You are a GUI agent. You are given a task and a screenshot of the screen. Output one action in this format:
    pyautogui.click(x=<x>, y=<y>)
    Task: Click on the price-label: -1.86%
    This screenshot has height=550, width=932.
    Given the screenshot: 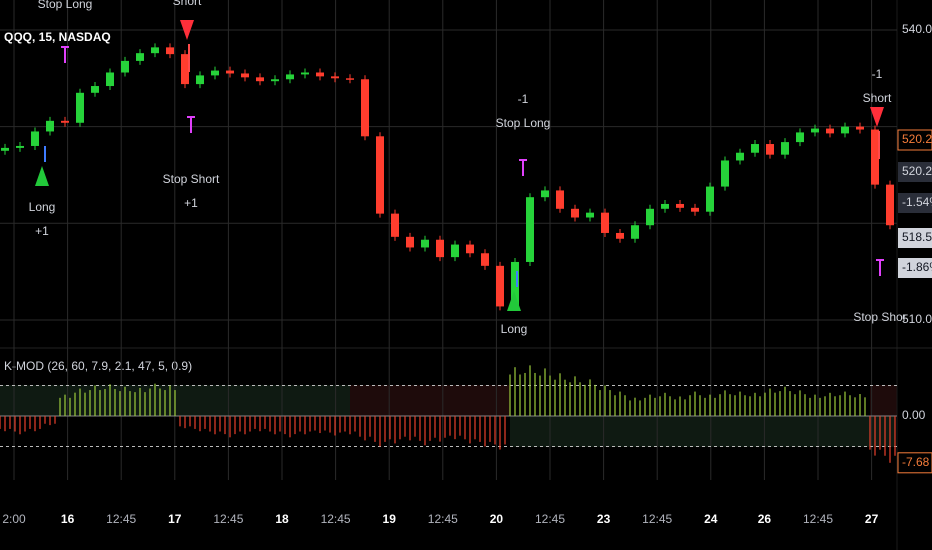 What is the action you would take?
    pyautogui.click(x=917, y=267)
    